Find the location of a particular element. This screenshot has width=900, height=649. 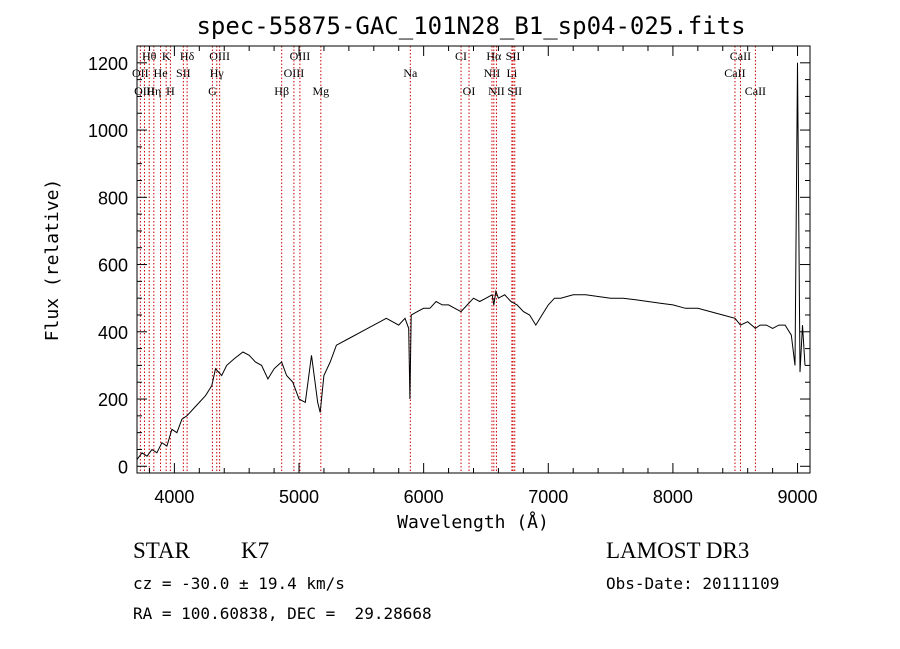

spectral-line-label: CI is located at coordinates (461, 56).